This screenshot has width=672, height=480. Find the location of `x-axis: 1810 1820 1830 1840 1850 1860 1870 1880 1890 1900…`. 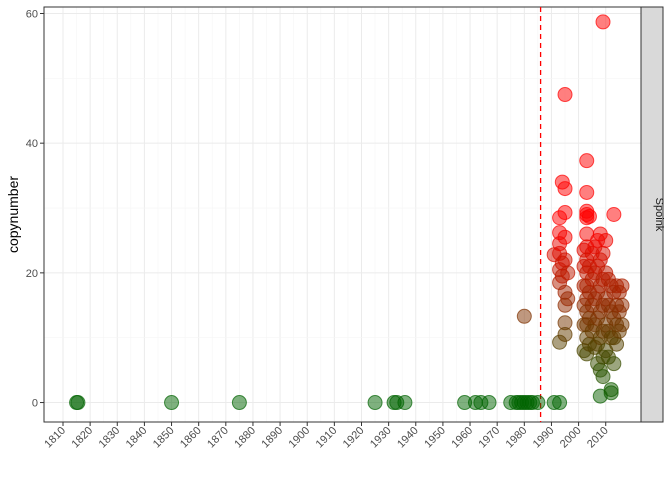

x-axis: 1810 1820 1830 1840 1850 1860 1870 1880 1890 1900… is located at coordinates (326, 436).